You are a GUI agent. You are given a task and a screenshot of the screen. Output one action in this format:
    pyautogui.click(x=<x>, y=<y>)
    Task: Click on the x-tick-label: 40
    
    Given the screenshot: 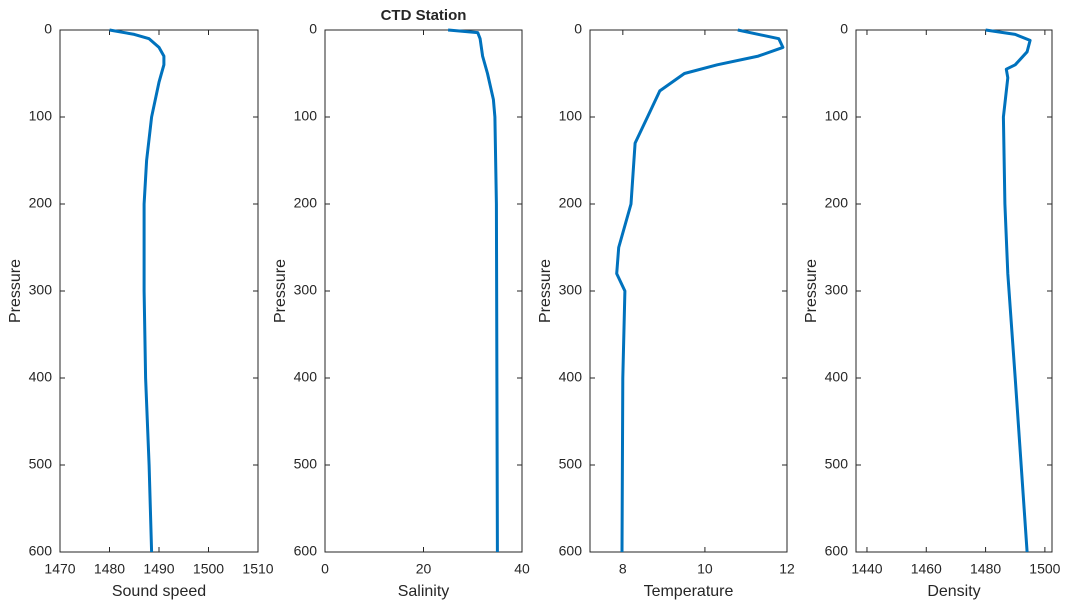 What is the action you would take?
    pyautogui.click(x=522, y=569)
    